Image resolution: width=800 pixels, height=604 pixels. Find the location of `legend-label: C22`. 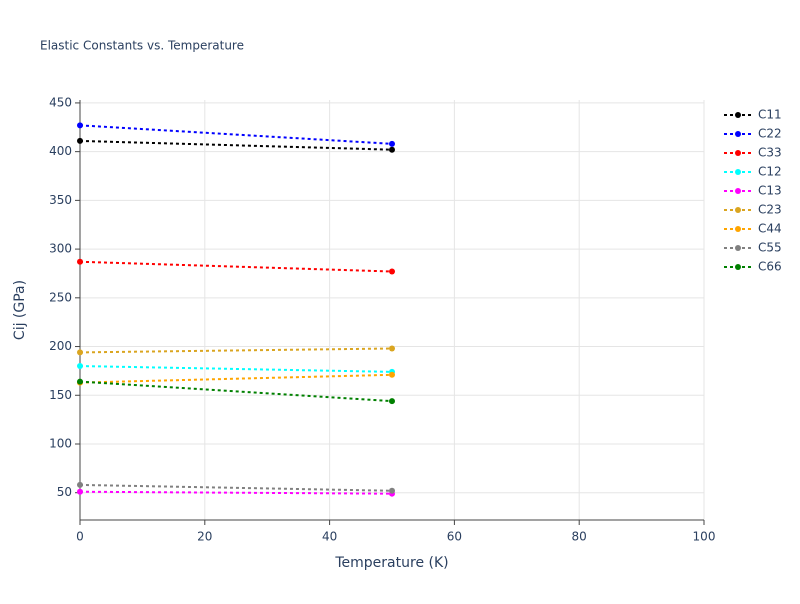

legend-label: C22 is located at coordinates (770, 134).